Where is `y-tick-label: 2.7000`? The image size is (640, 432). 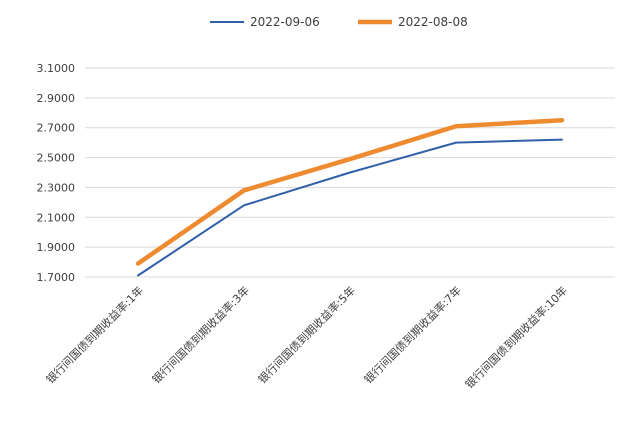
y-tick-label: 2.7000 is located at coordinates (56, 128).